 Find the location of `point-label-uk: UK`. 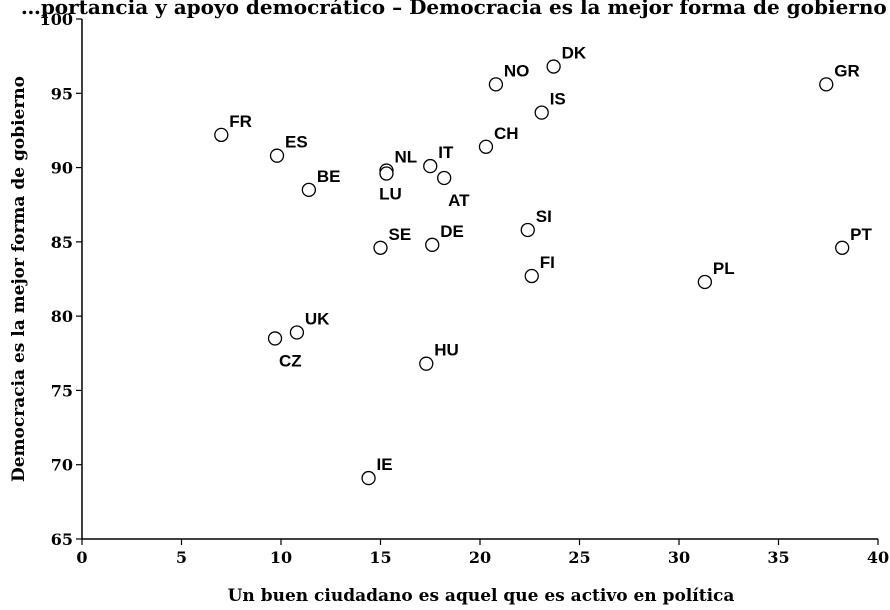

point-label-uk: UK is located at coordinates (317, 318).